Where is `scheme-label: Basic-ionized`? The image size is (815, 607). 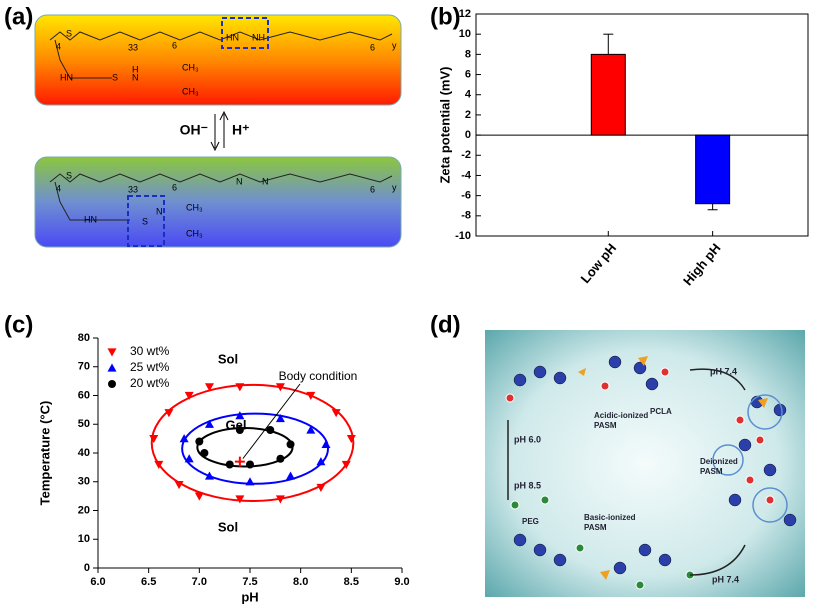
scheme-label: Basic-ionized is located at coordinates (610, 517).